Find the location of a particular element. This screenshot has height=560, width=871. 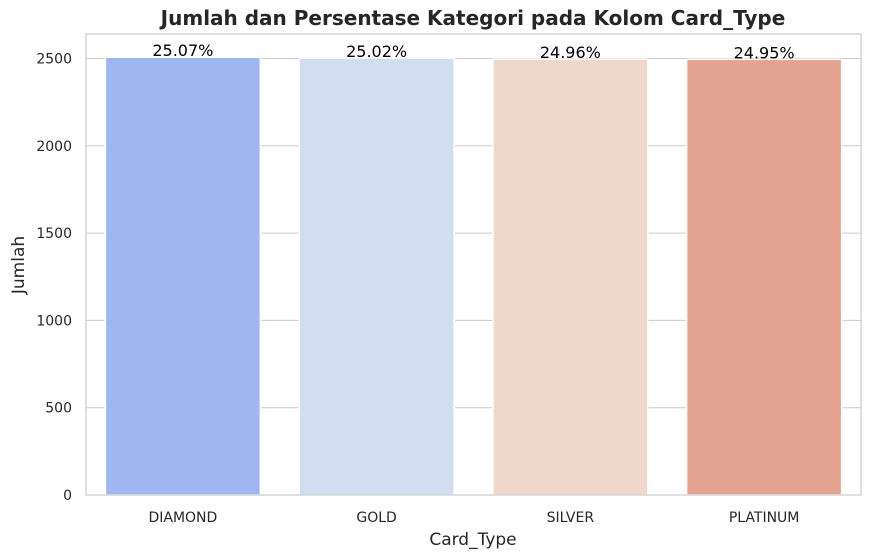

y-axis-label: Jumlah is located at coordinates (19, 265).